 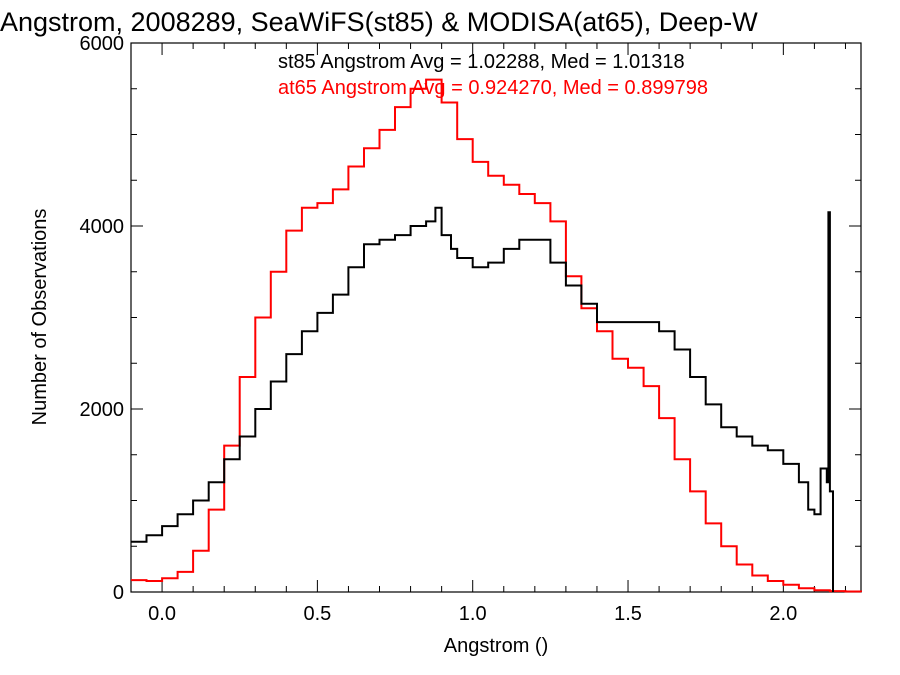 I want to click on x-tick-label: 2.0, so click(x=783, y=614).